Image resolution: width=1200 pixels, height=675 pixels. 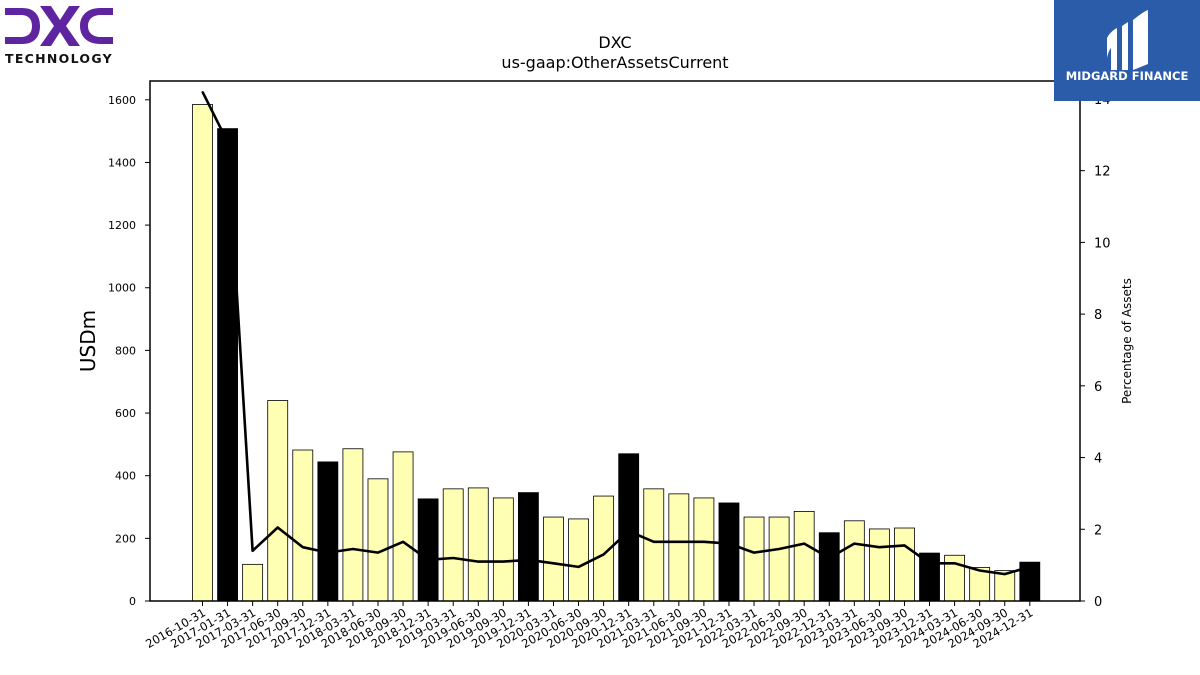 I want to click on y-tick-label: 1600, so click(x=122, y=100).